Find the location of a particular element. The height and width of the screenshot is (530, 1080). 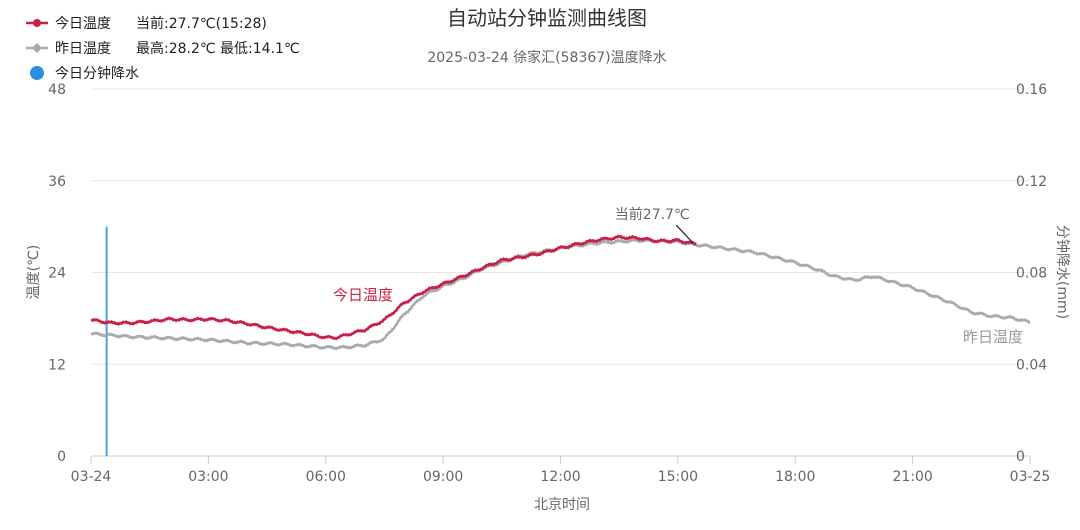

y-axis-right-title: 分钟降水(mm) is located at coordinates (1062, 272).